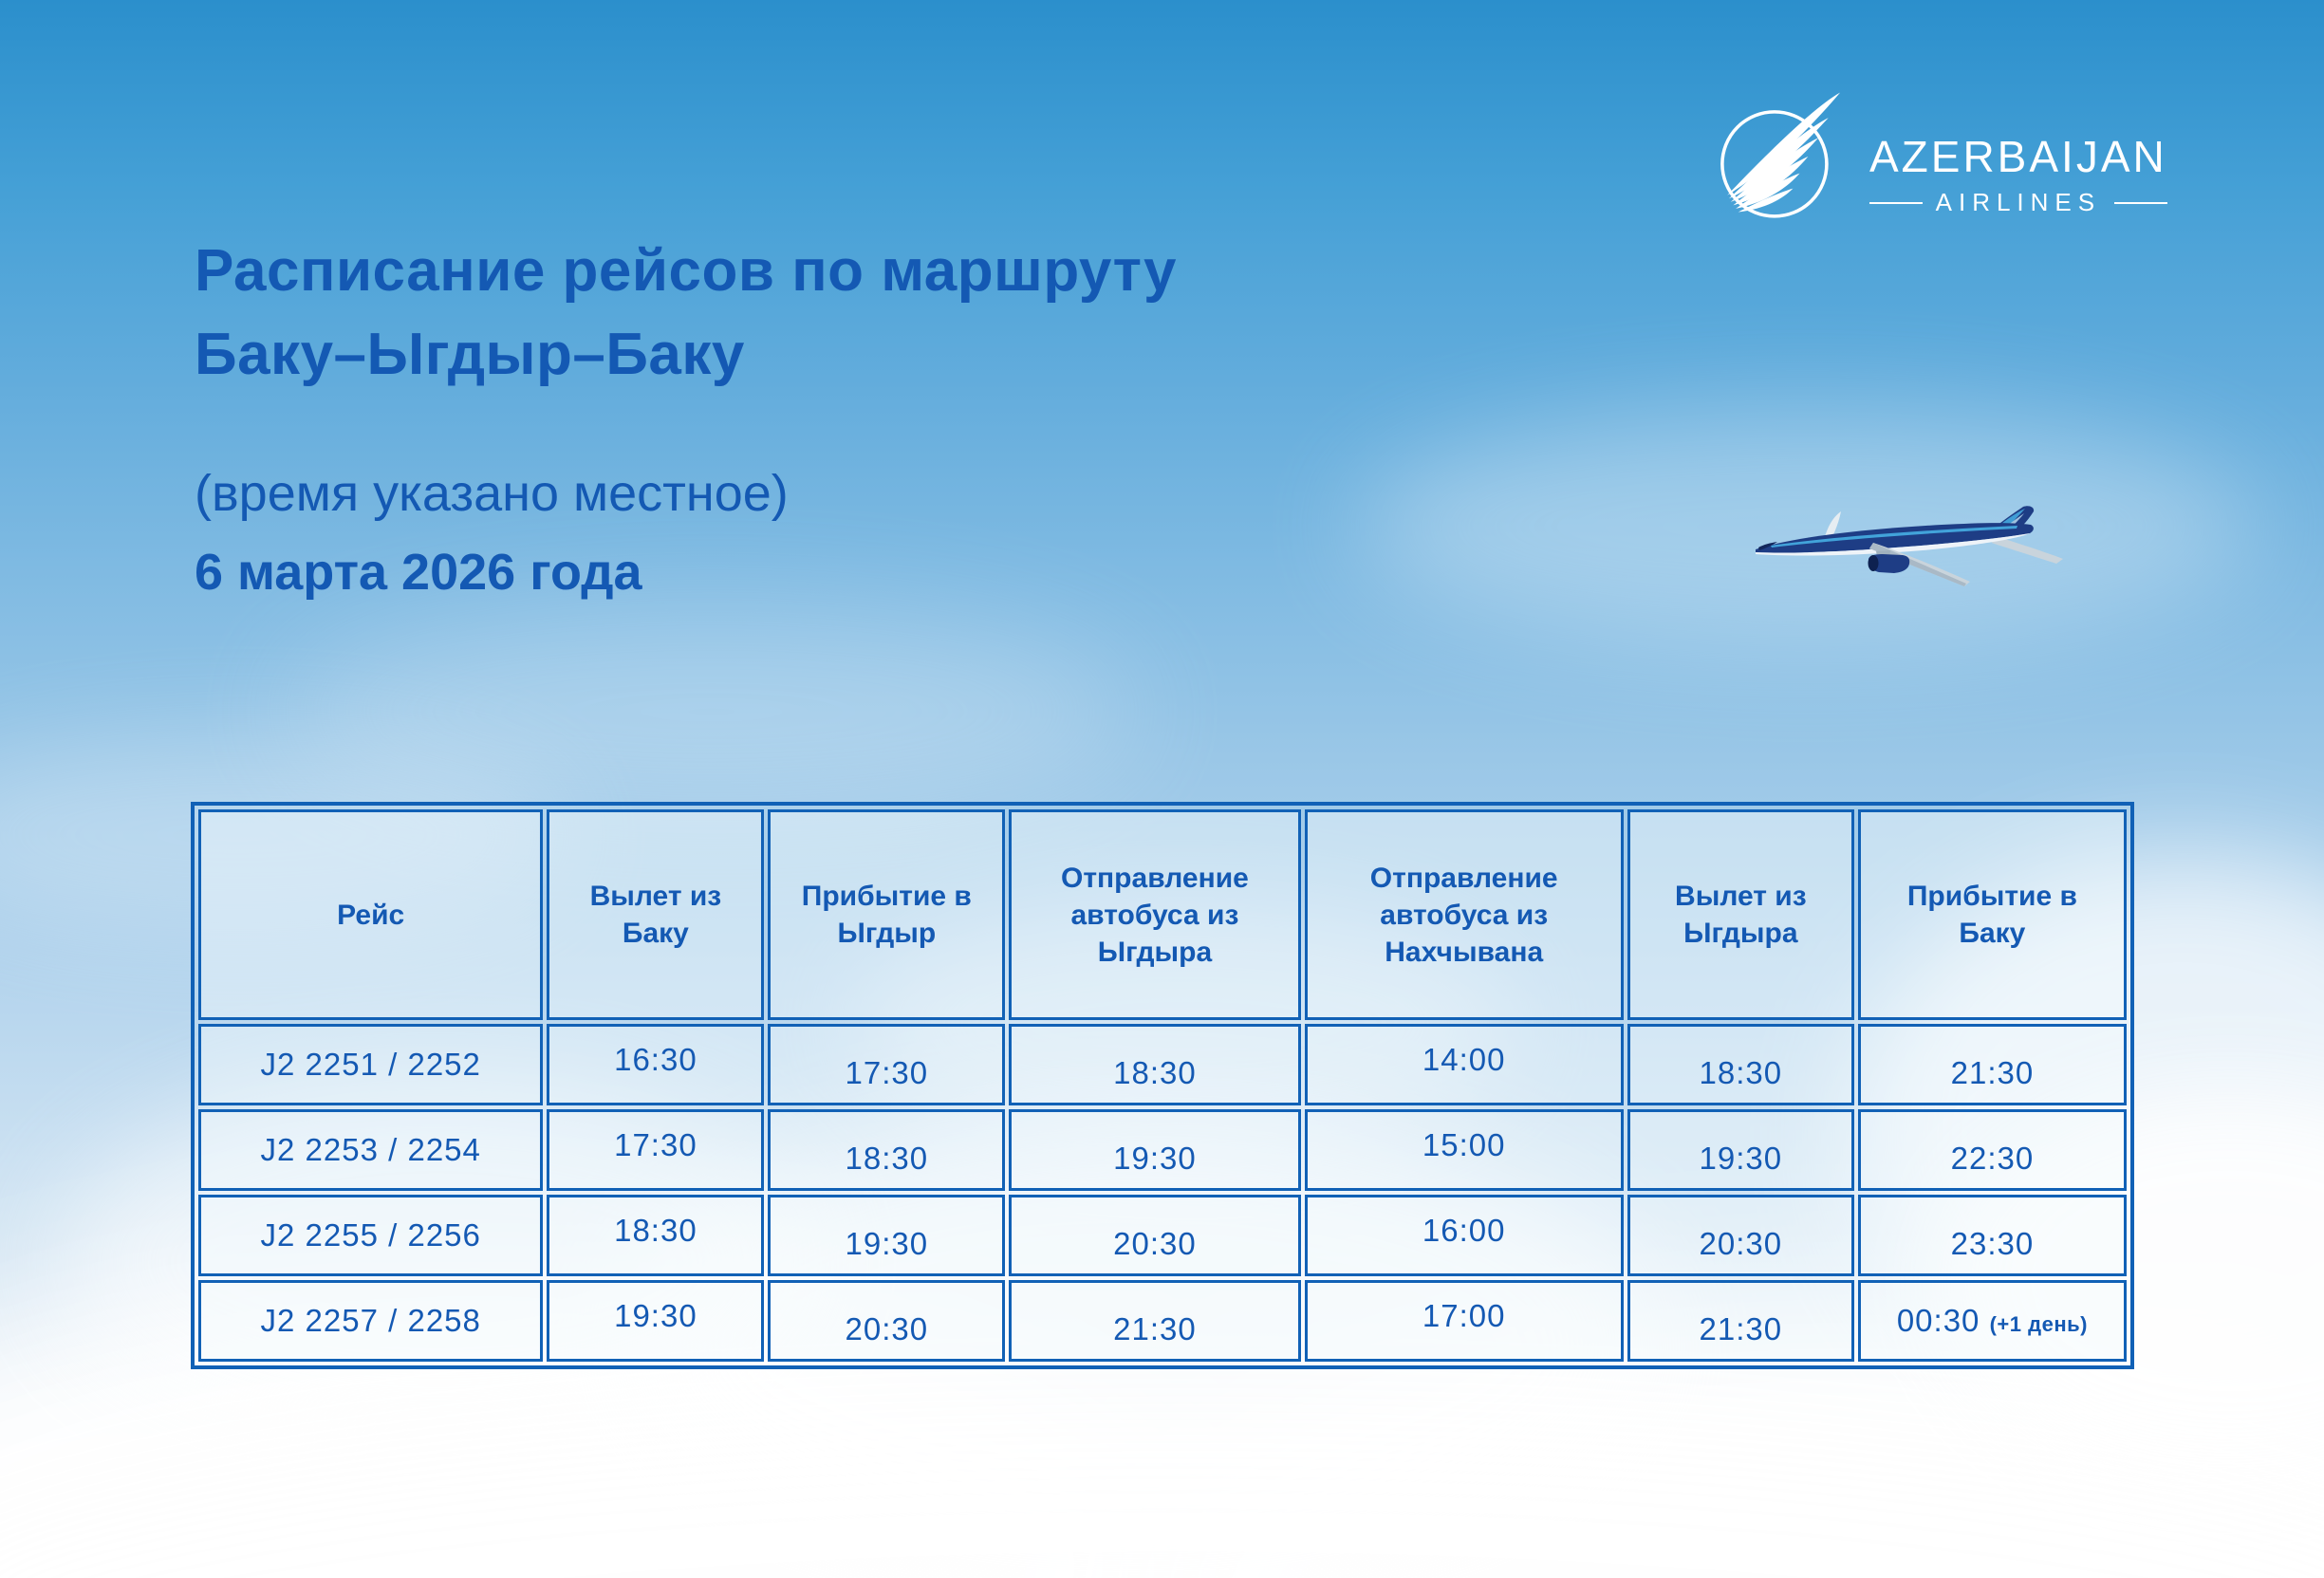 The image size is (2324, 1578). Describe the element at coordinates (1992, 914) in the screenshot. I see `col-header-arrival-baku: Прибытие в Баку` at that location.